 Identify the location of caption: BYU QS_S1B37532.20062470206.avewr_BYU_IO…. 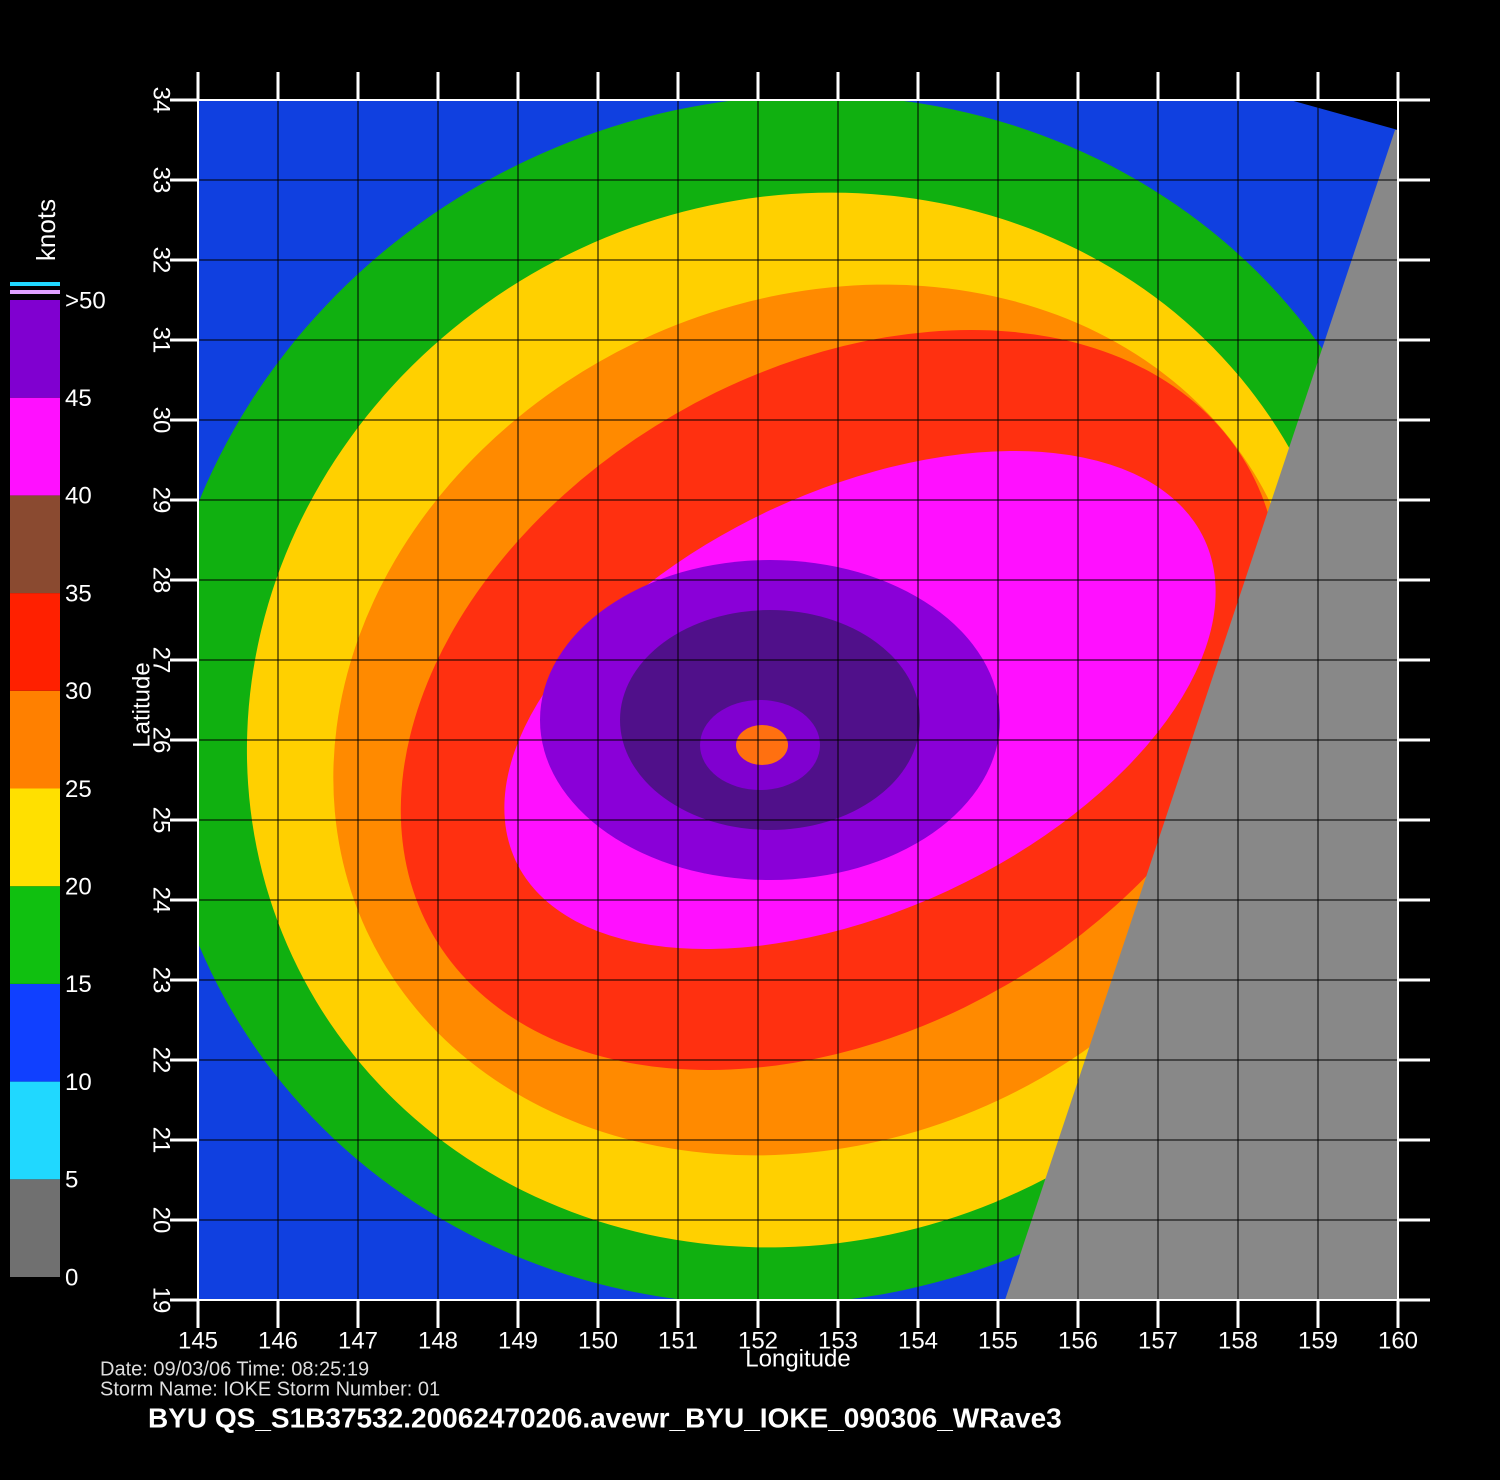
(605, 1417).